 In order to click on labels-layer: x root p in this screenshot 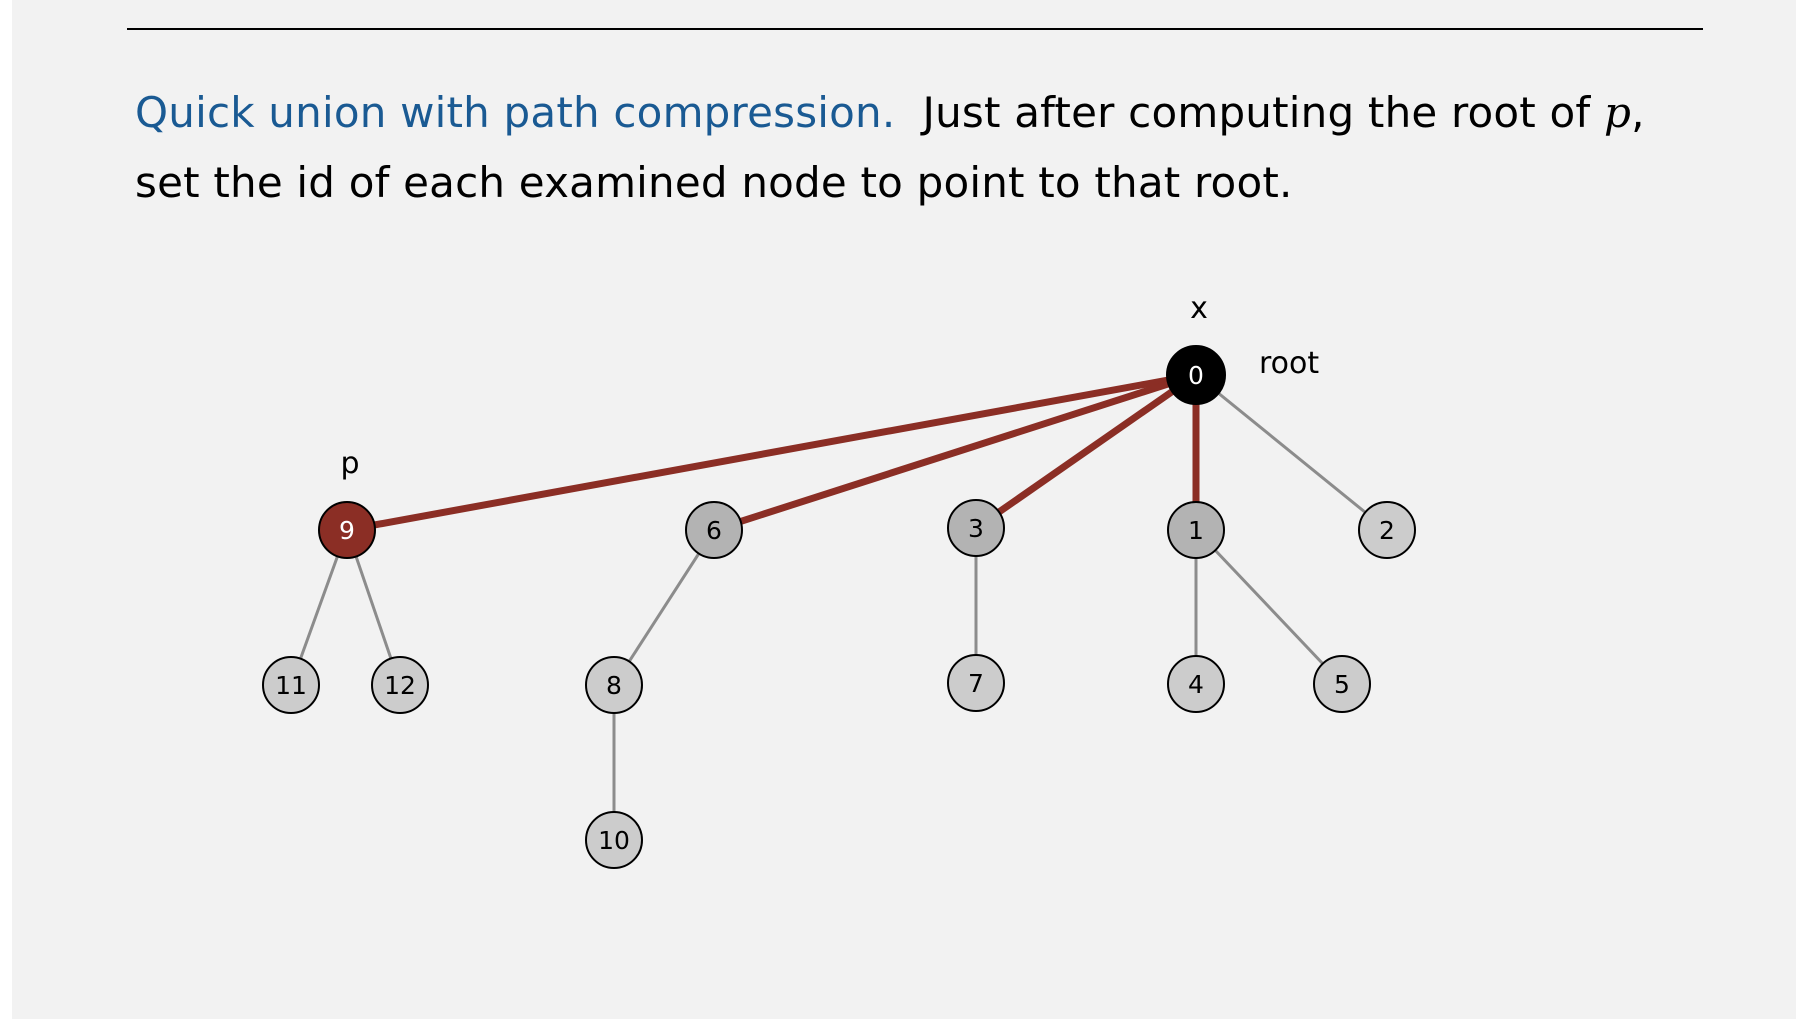, I will do `click(829, 386)`.